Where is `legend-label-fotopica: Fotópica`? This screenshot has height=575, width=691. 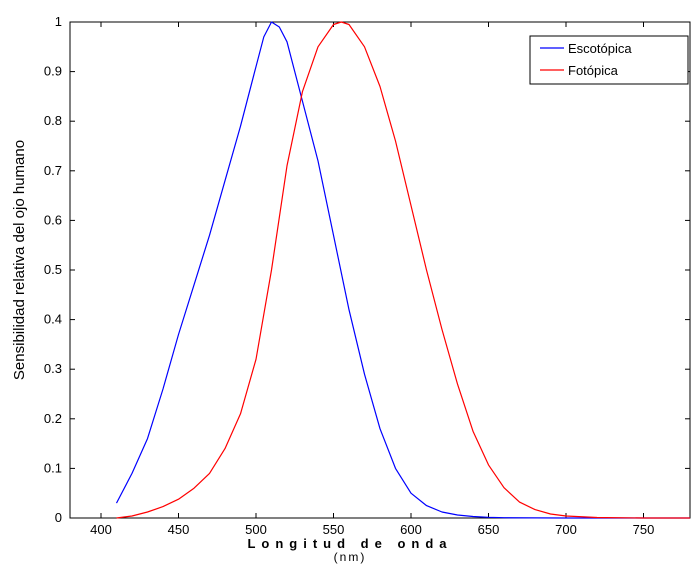
legend-label-fotopica: Fotópica is located at coordinates (593, 70).